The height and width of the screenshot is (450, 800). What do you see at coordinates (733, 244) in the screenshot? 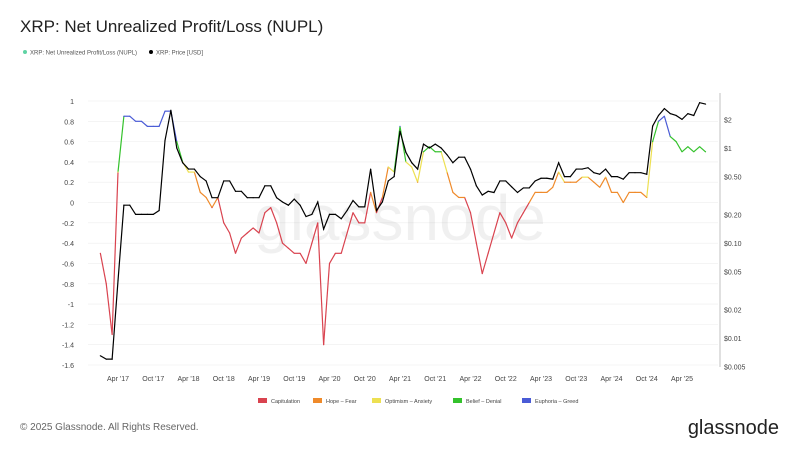
I see `y-right-tick-label: $0.10` at bounding box center [733, 244].